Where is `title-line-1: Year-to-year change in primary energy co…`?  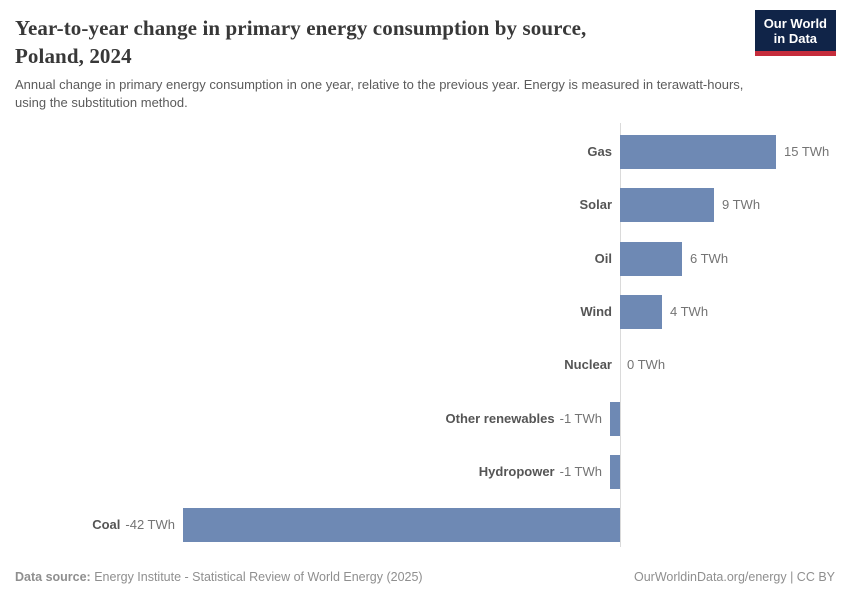 title-line-1: Year-to-year change in primary energy co… is located at coordinates (301, 28).